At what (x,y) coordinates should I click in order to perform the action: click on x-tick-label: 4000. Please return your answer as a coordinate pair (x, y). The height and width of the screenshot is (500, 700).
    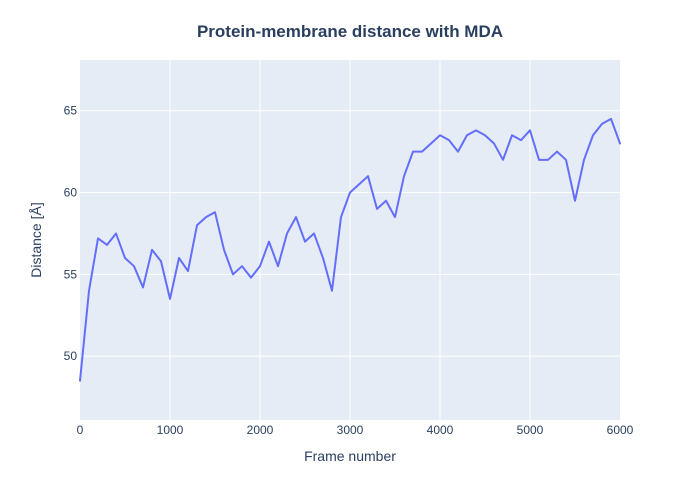
    Looking at the image, I should click on (440, 430).